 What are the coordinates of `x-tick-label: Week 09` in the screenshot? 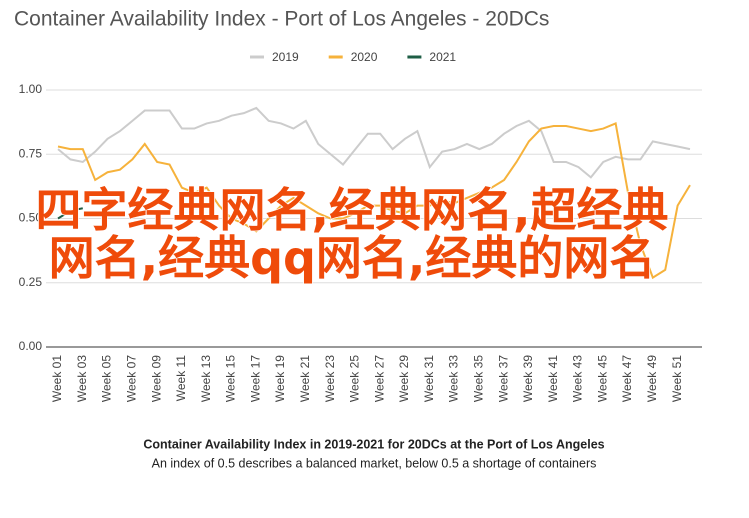 It's located at (156, 378).